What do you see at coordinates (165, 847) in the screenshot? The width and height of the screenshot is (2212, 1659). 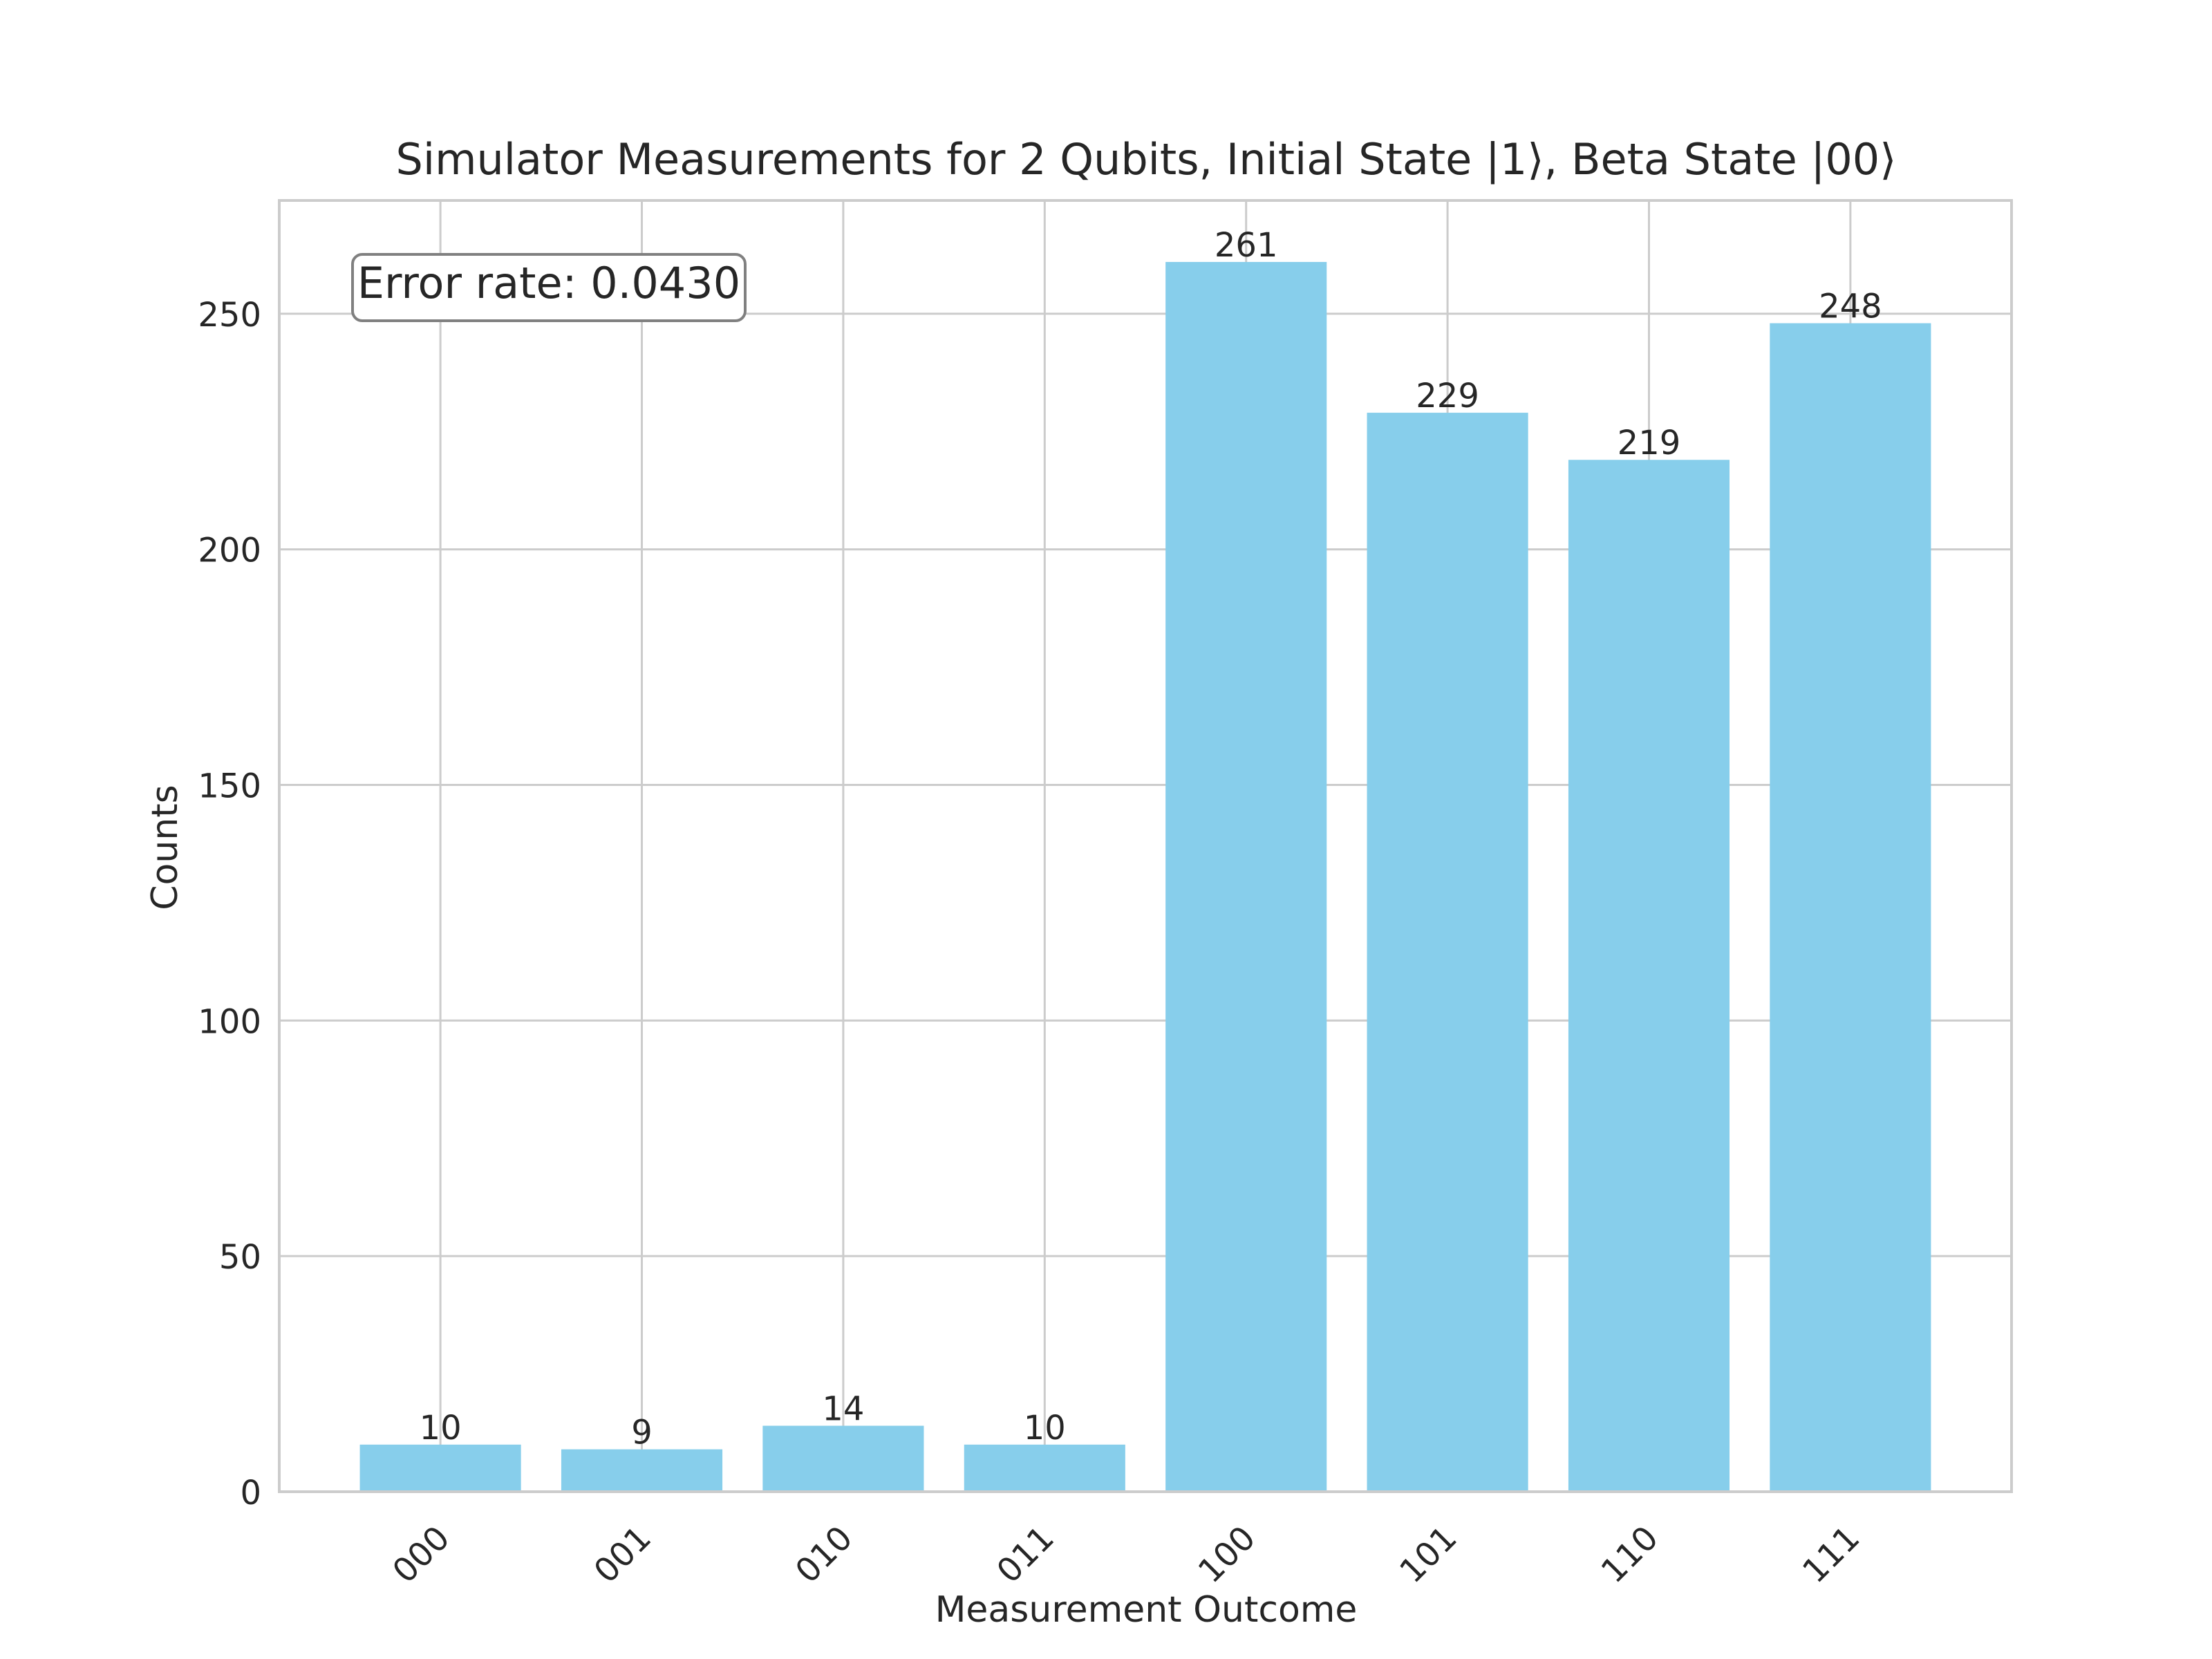 I see `y-axis-label: Counts` at bounding box center [165, 847].